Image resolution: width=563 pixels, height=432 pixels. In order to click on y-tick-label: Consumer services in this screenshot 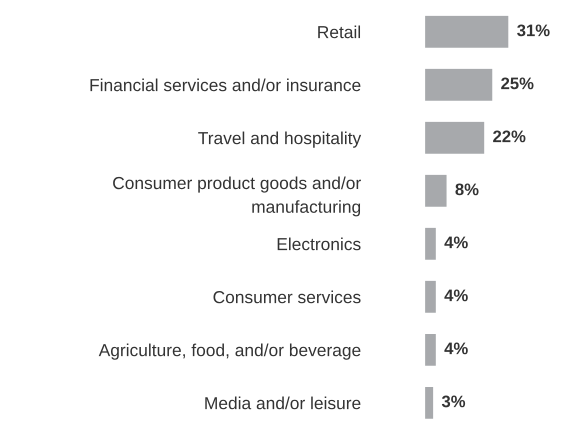, I will do `click(287, 297)`.